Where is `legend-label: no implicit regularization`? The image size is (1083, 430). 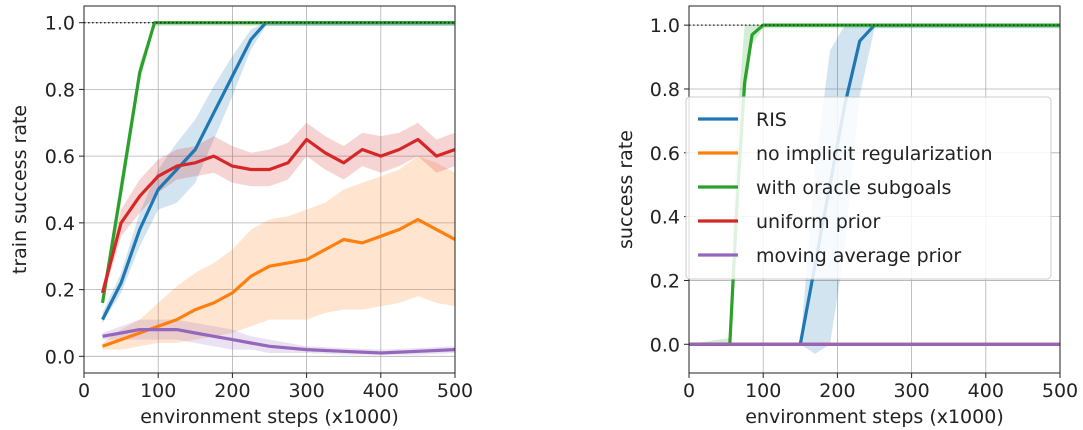 legend-label: no implicit regularization is located at coordinates (874, 154).